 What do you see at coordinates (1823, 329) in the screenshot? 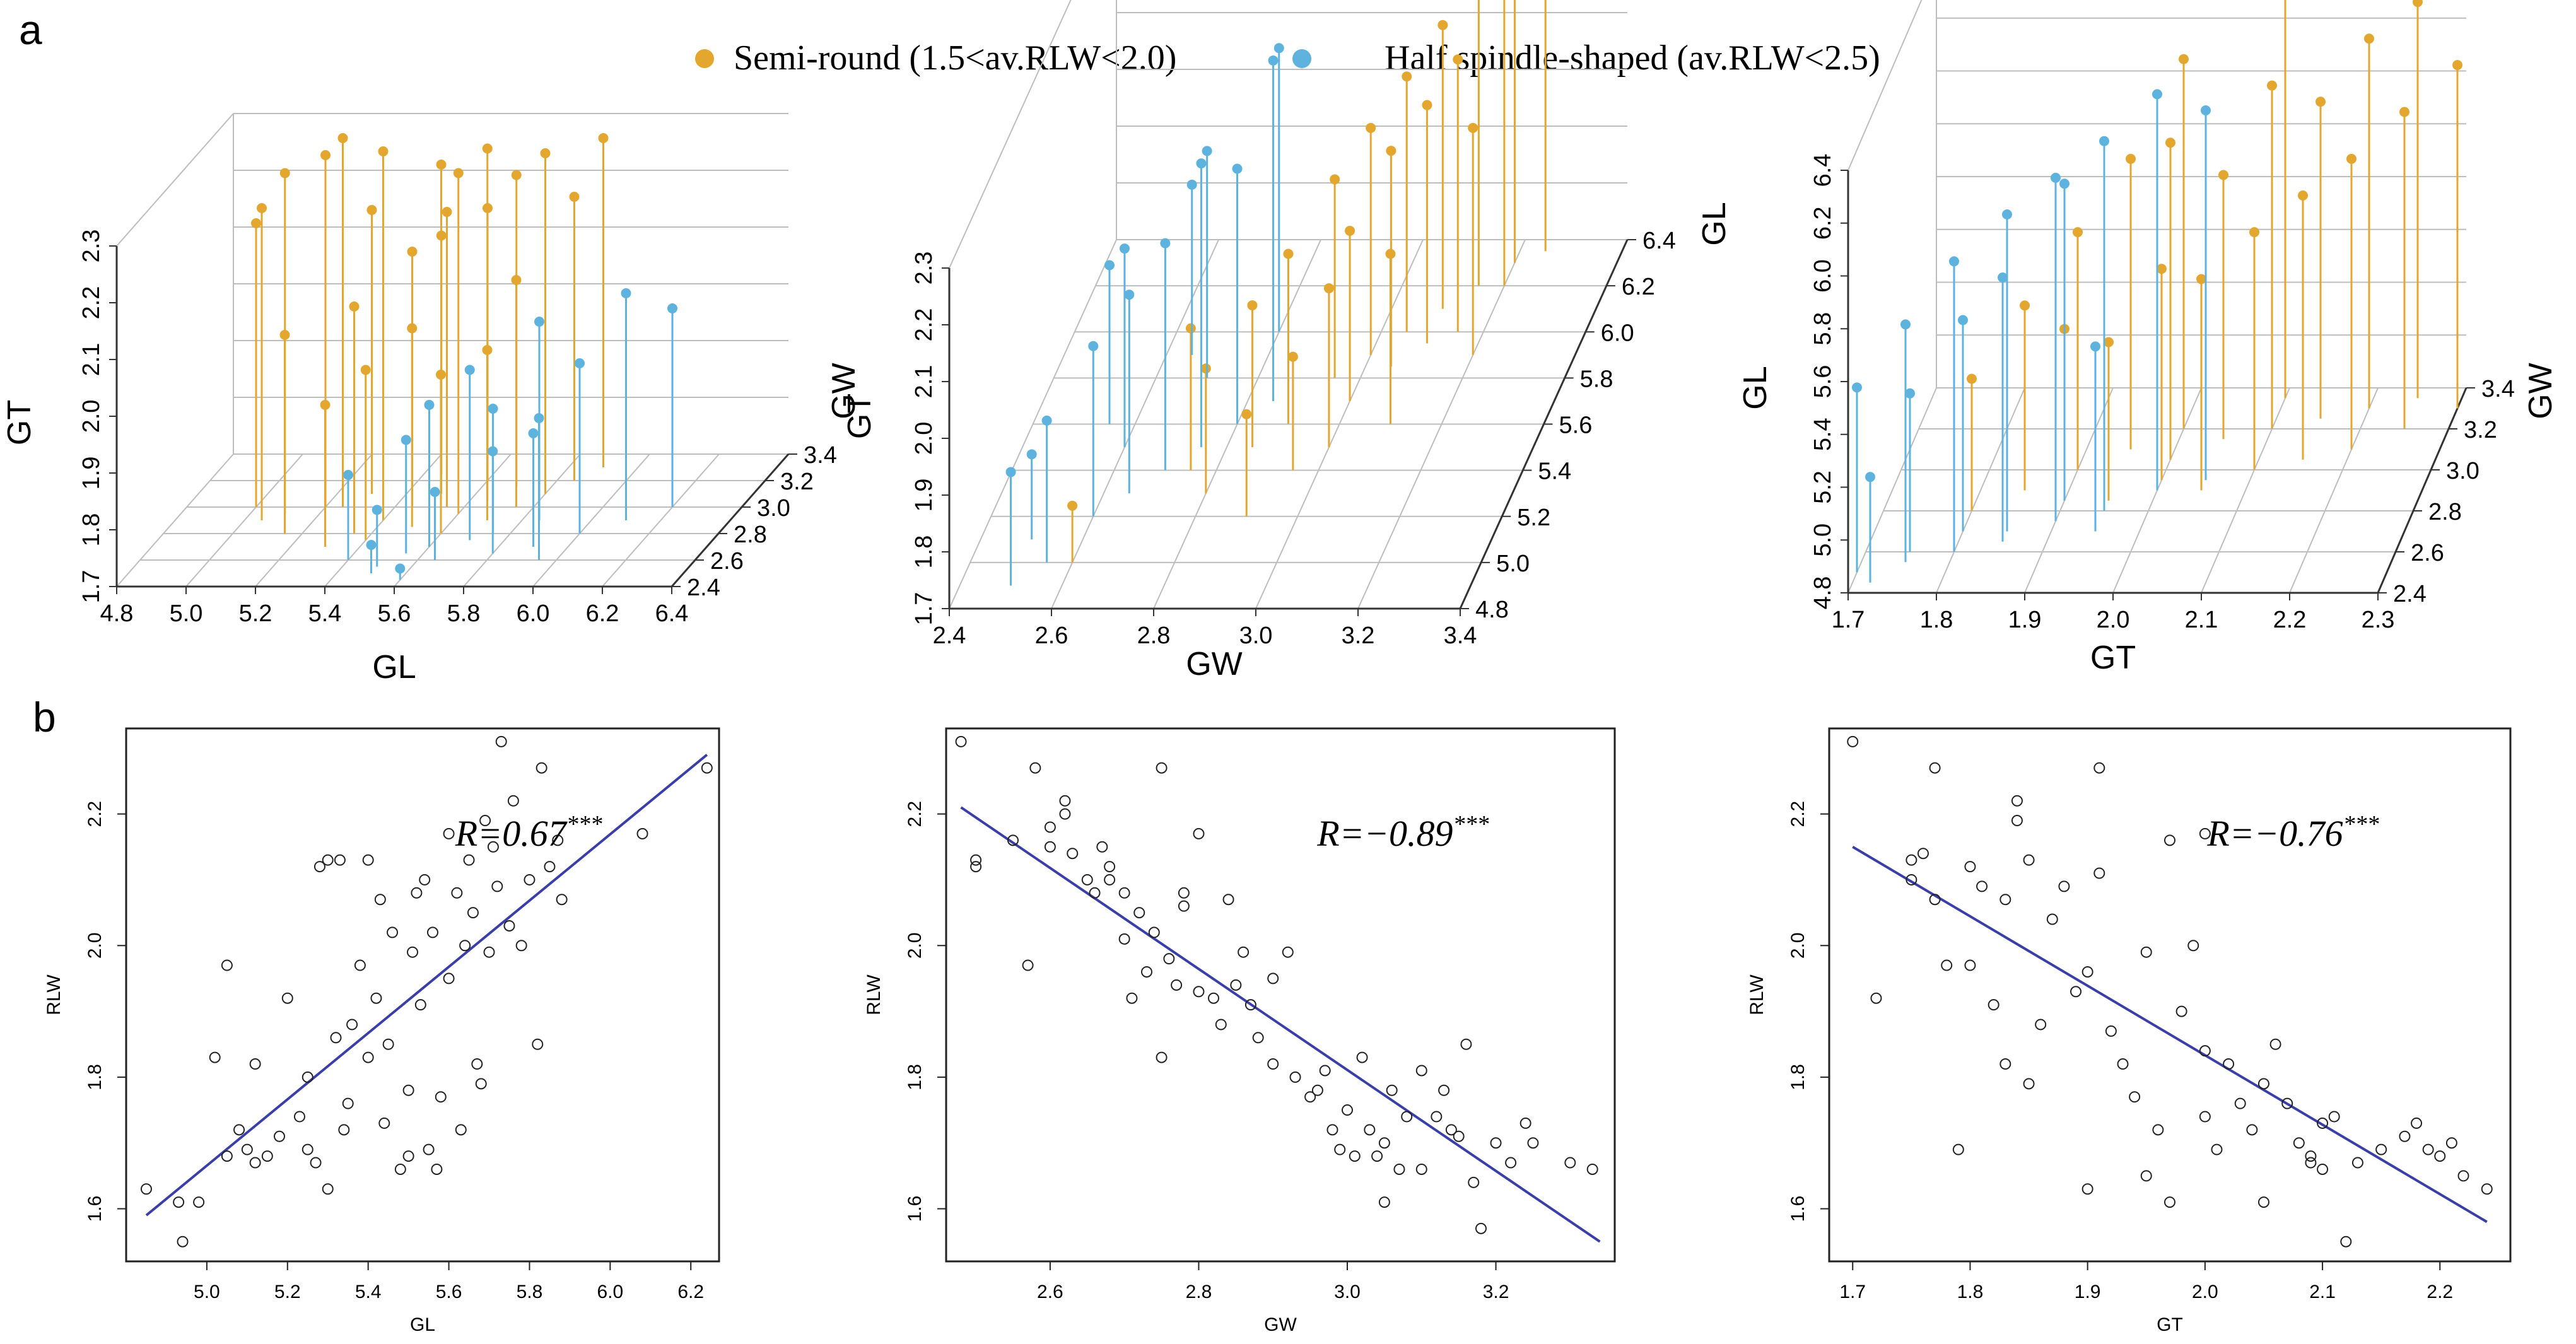
I see `z-tick-label: 5.8` at bounding box center [1823, 329].